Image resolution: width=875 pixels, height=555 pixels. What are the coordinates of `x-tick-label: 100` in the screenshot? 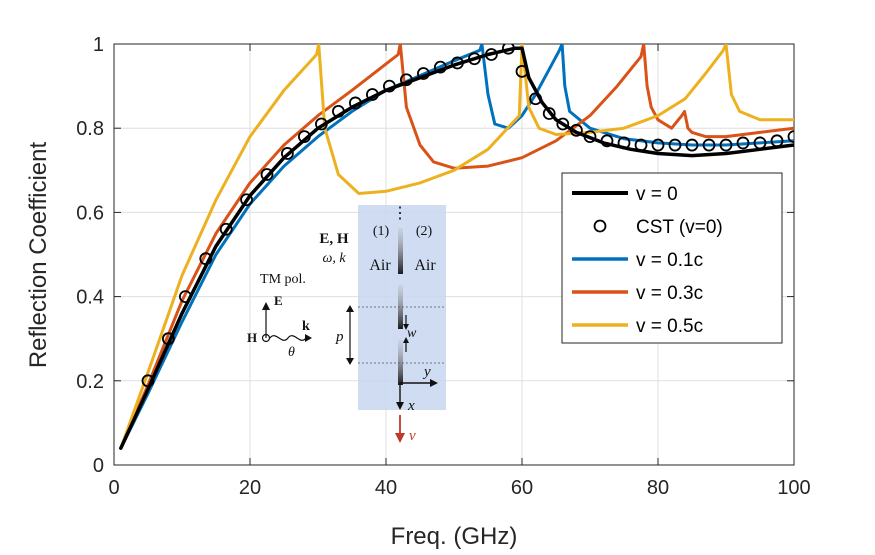 It's located at (793, 488).